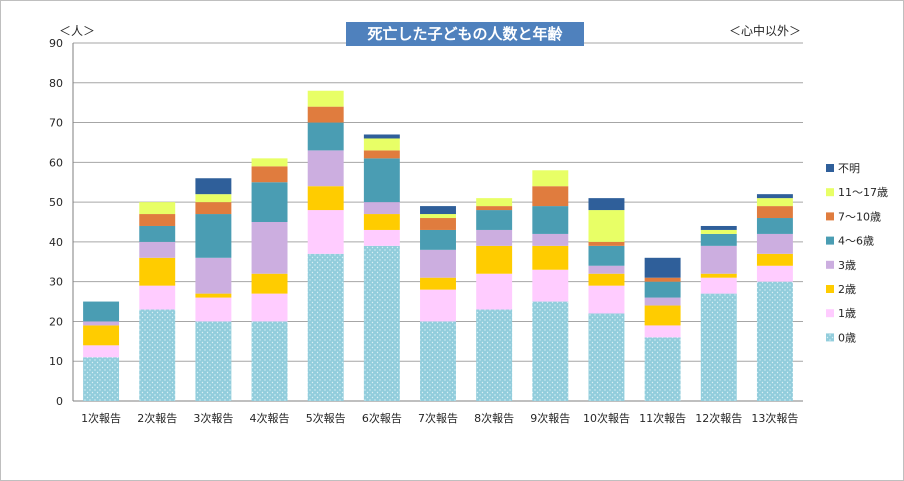  What do you see at coordinates (662, 418) in the screenshot?
I see `x-tick-label: 11次報告` at bounding box center [662, 418].